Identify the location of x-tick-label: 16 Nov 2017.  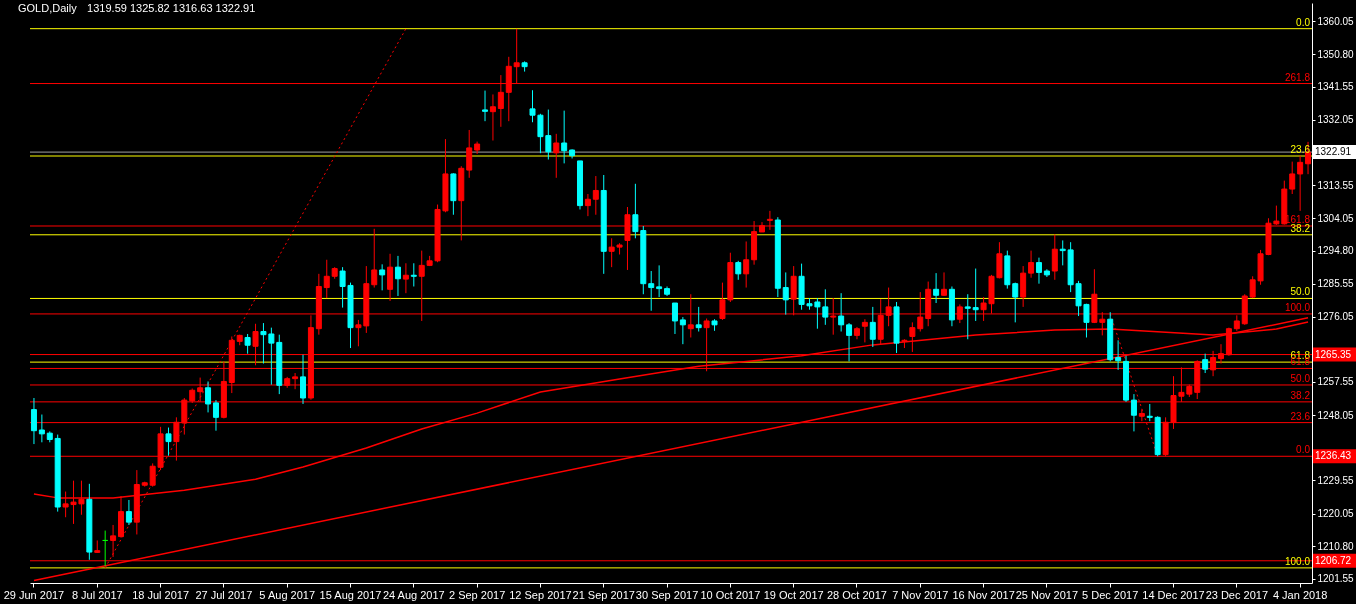
(983, 594).